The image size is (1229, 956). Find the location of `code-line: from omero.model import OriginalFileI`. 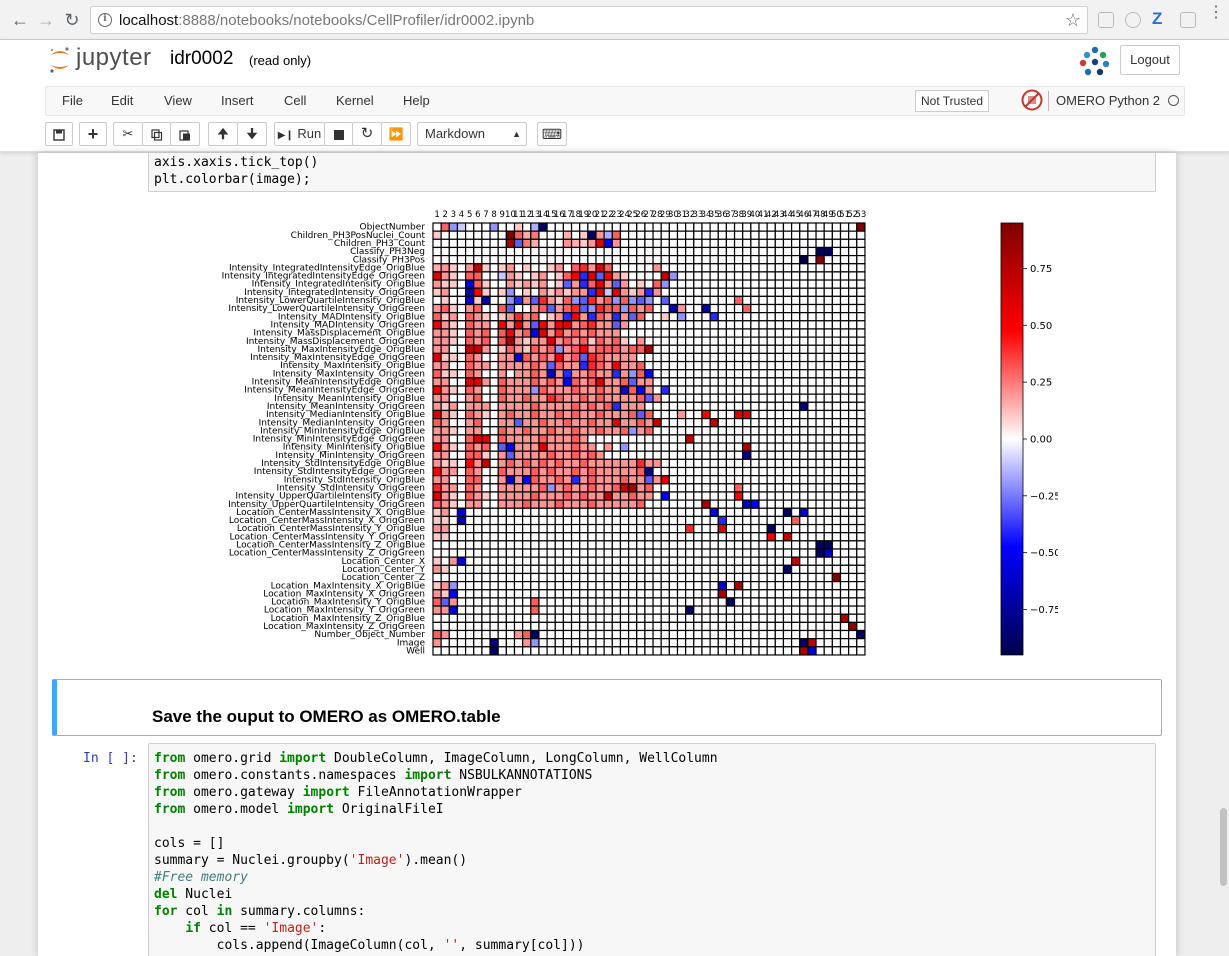

code-line: from omero.model import OriginalFileI is located at coordinates (299, 809).